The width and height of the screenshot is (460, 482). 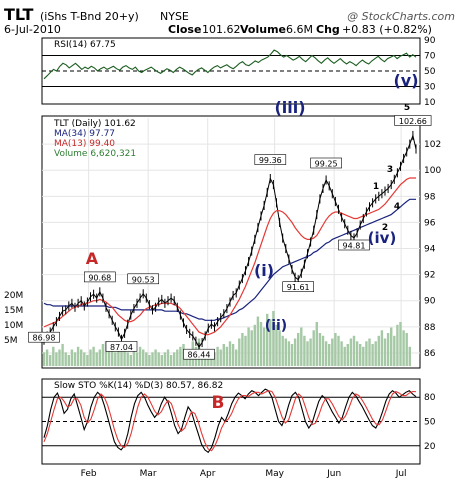 I want to click on svg-text: 90.68, so click(x=99, y=277).